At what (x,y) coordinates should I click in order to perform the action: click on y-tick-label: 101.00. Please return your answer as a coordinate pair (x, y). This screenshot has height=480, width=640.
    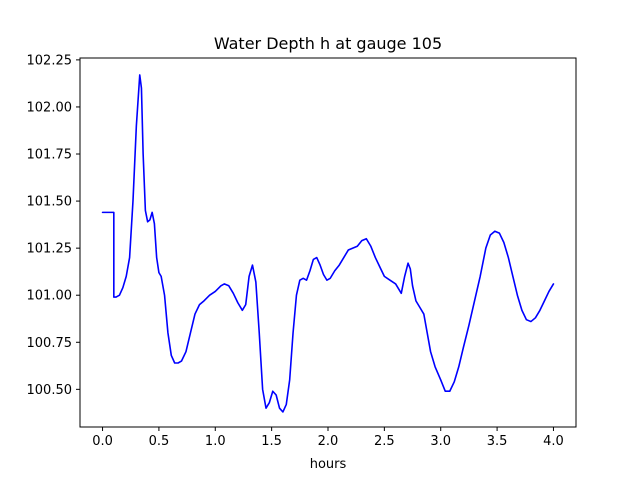
    Looking at the image, I should click on (50, 296).